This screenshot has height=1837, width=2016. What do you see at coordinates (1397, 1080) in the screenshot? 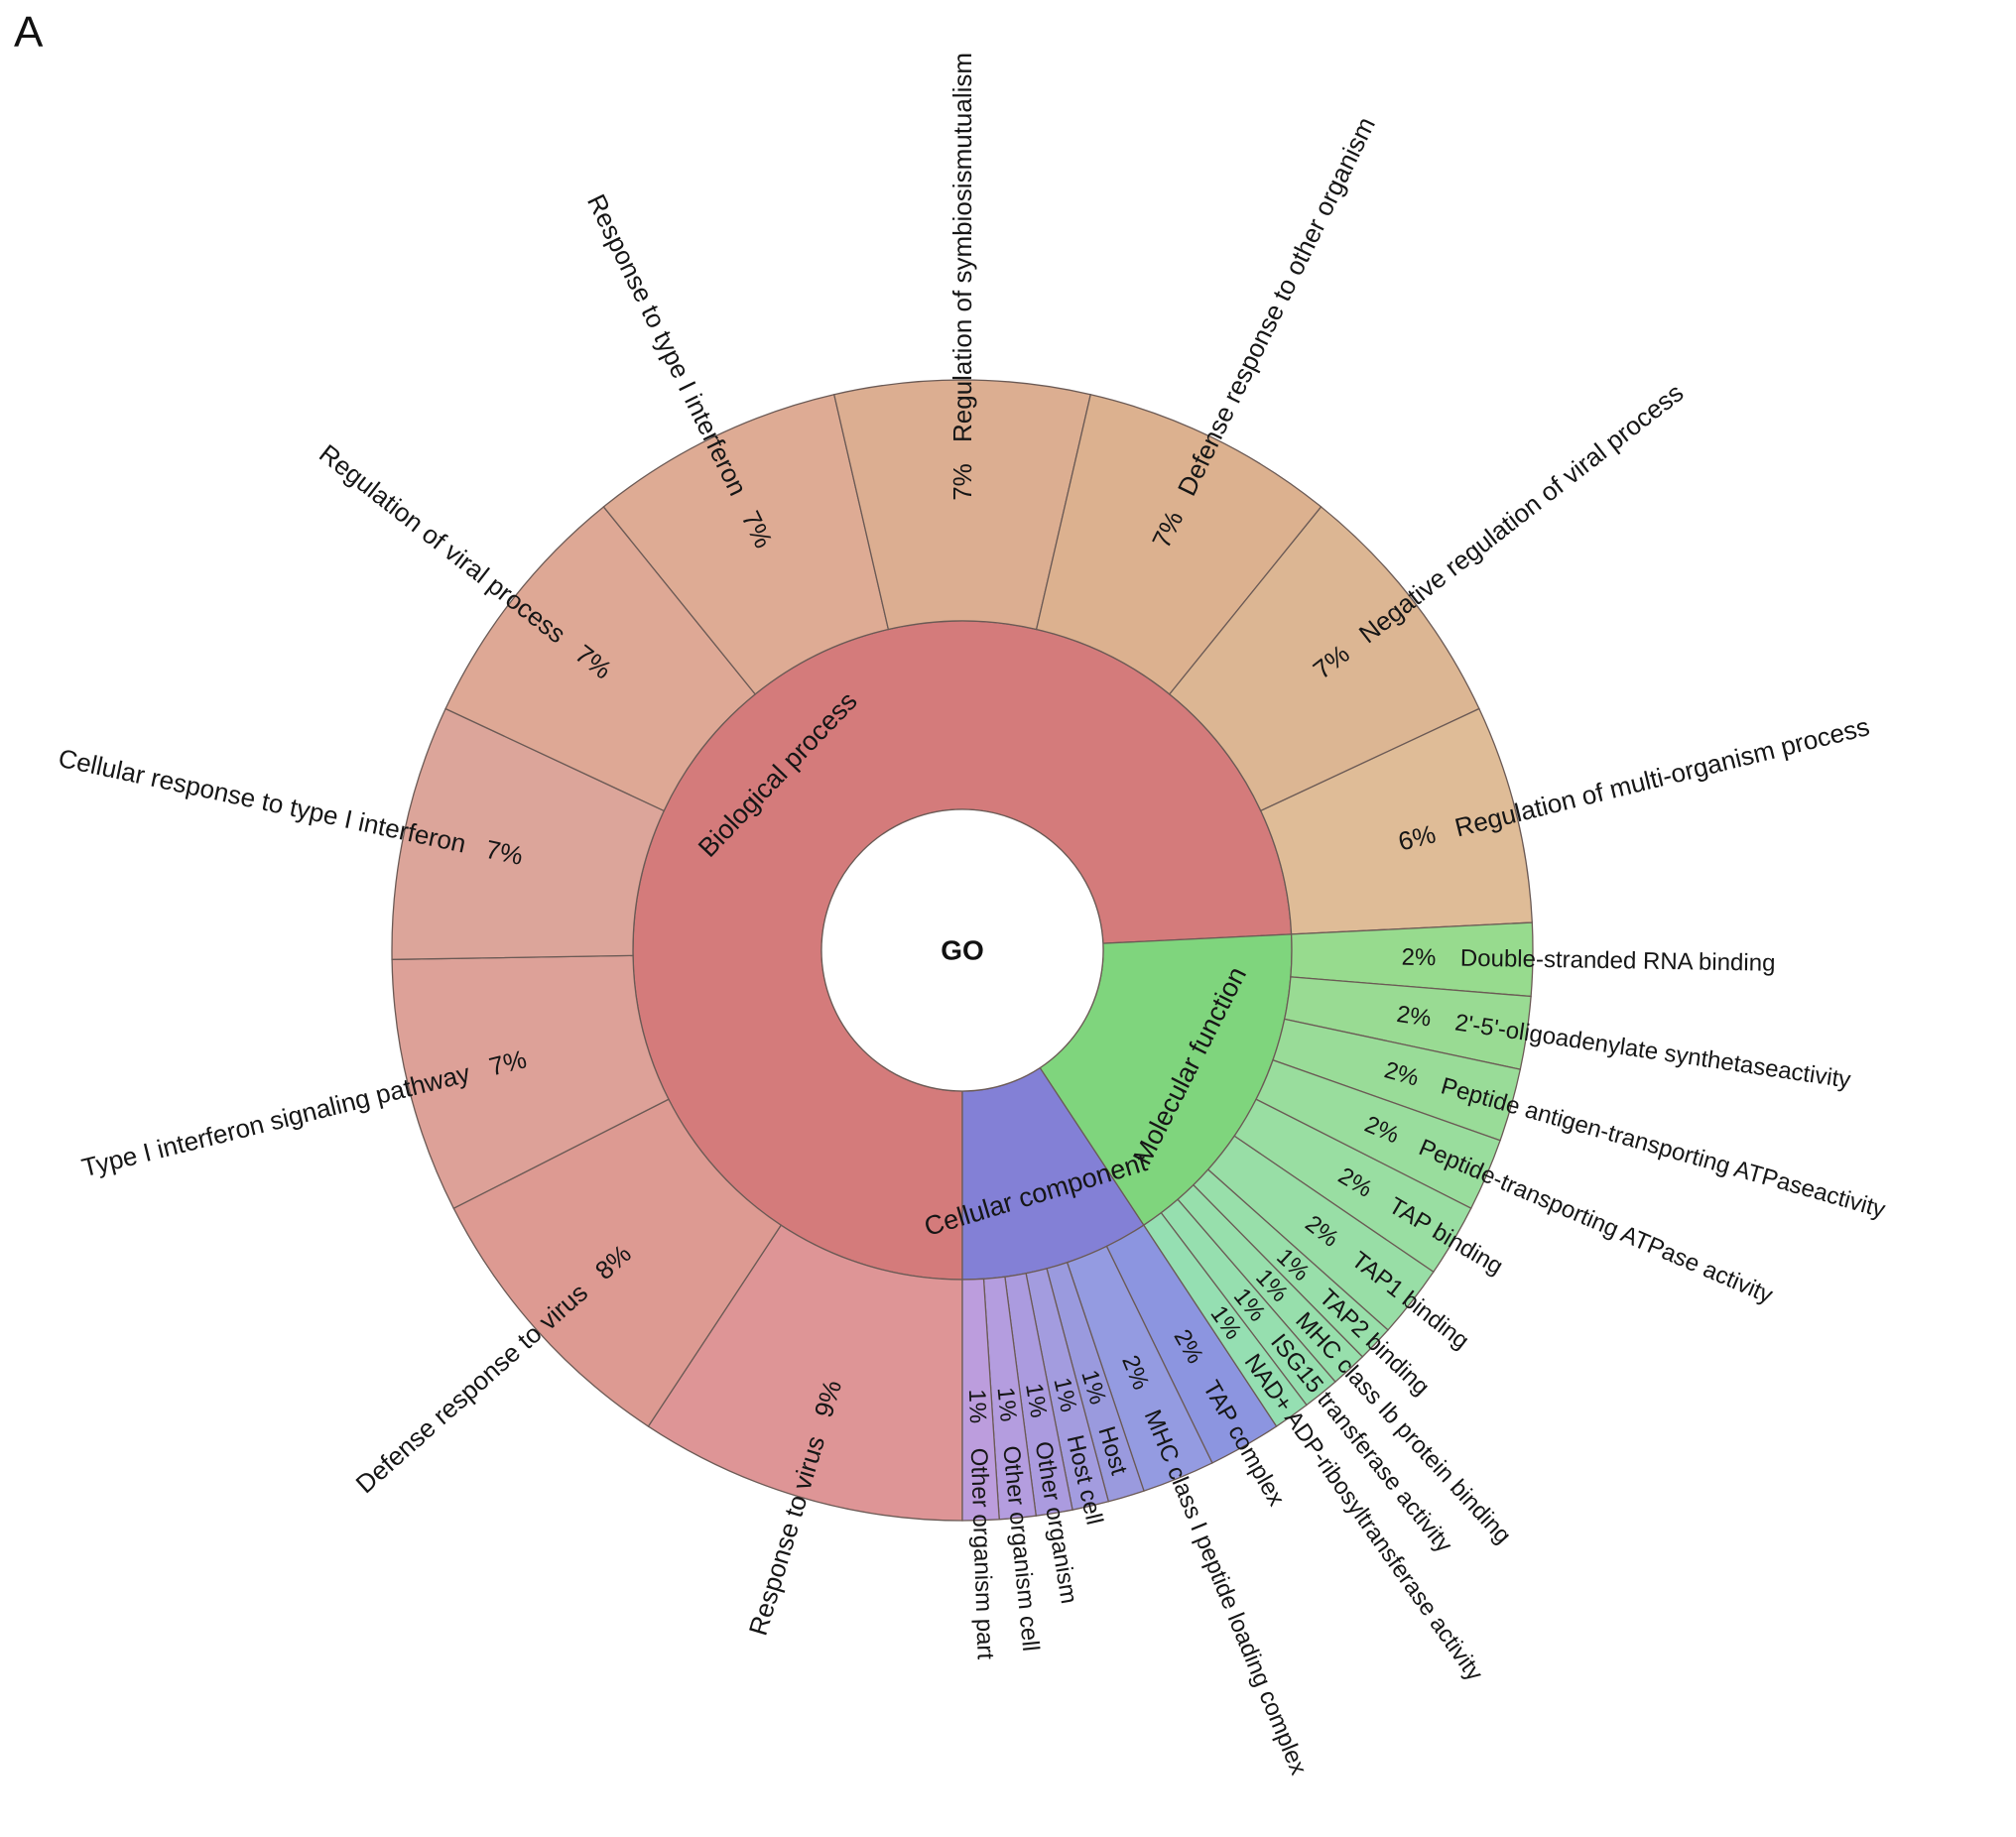
I see `segment-peptide-antigen-transporting-atpaseactivity` at bounding box center [1397, 1080].